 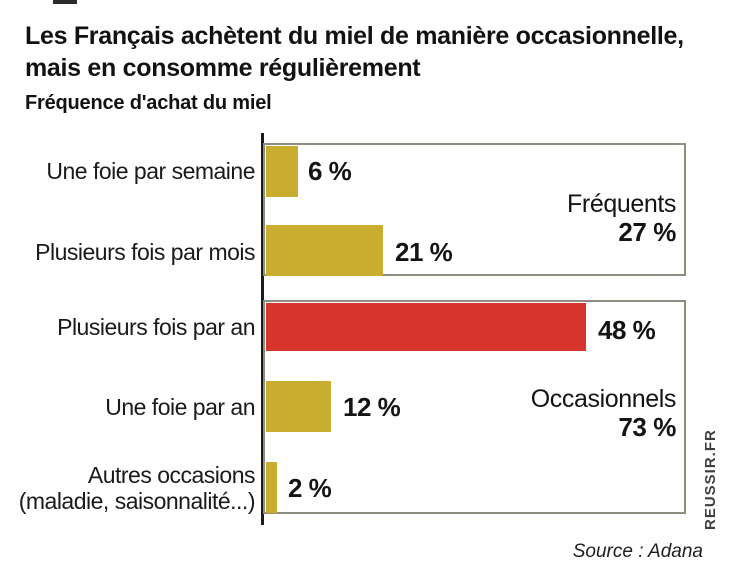 What do you see at coordinates (324, 250) in the screenshot?
I see `bar-plusieurs-fois-par-mois` at bounding box center [324, 250].